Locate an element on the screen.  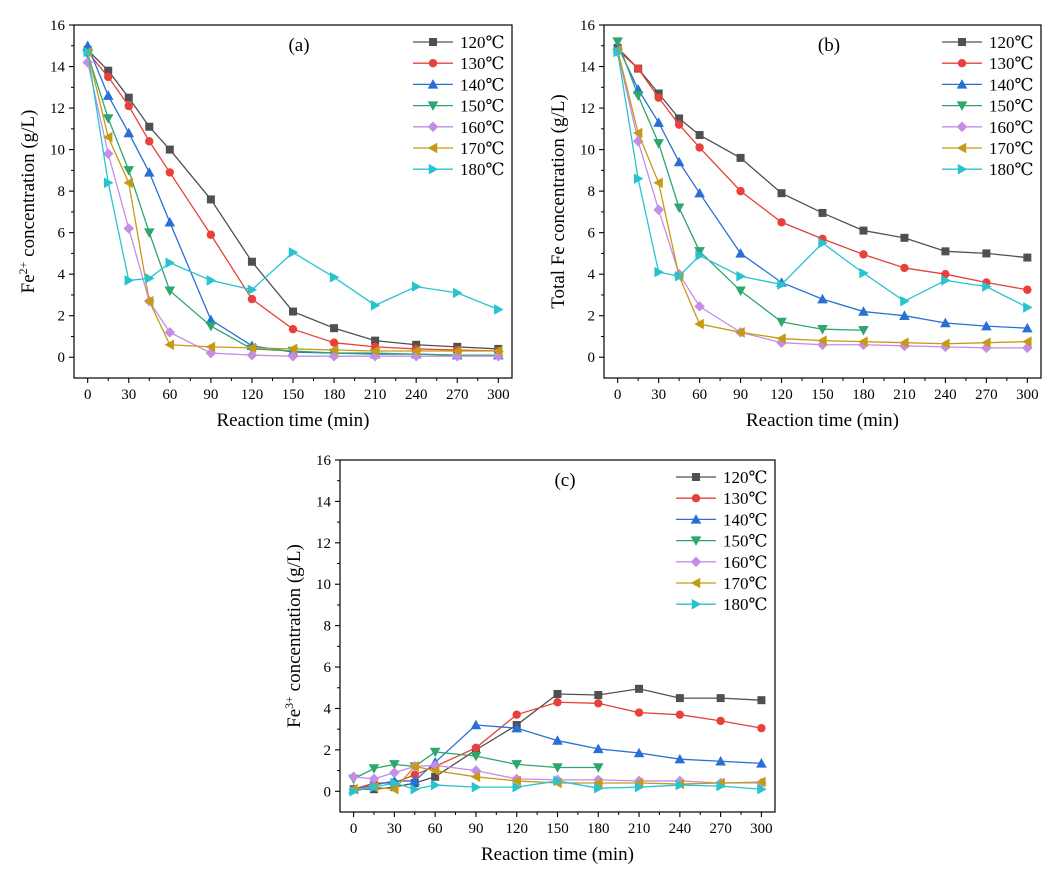
y-tick-label: 0 is located at coordinates (62, 358).